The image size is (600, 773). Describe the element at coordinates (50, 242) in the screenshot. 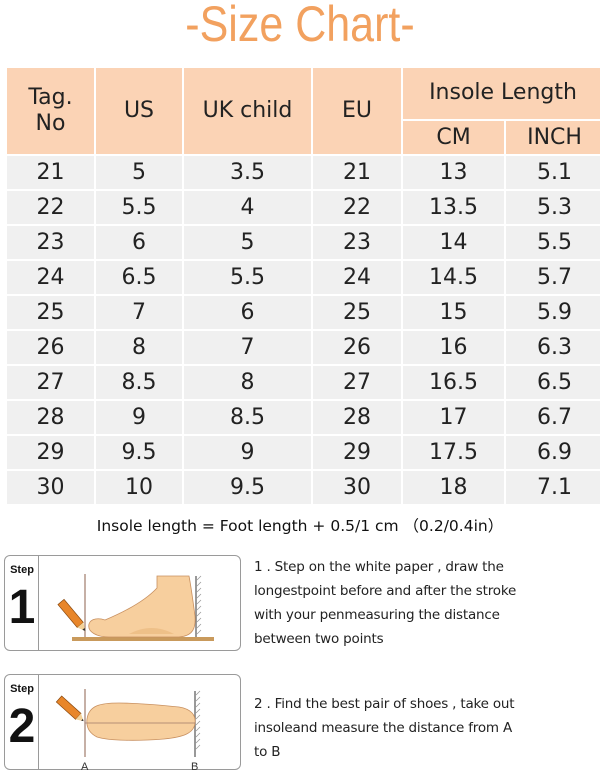

I see `cell-tag: 23` at that location.